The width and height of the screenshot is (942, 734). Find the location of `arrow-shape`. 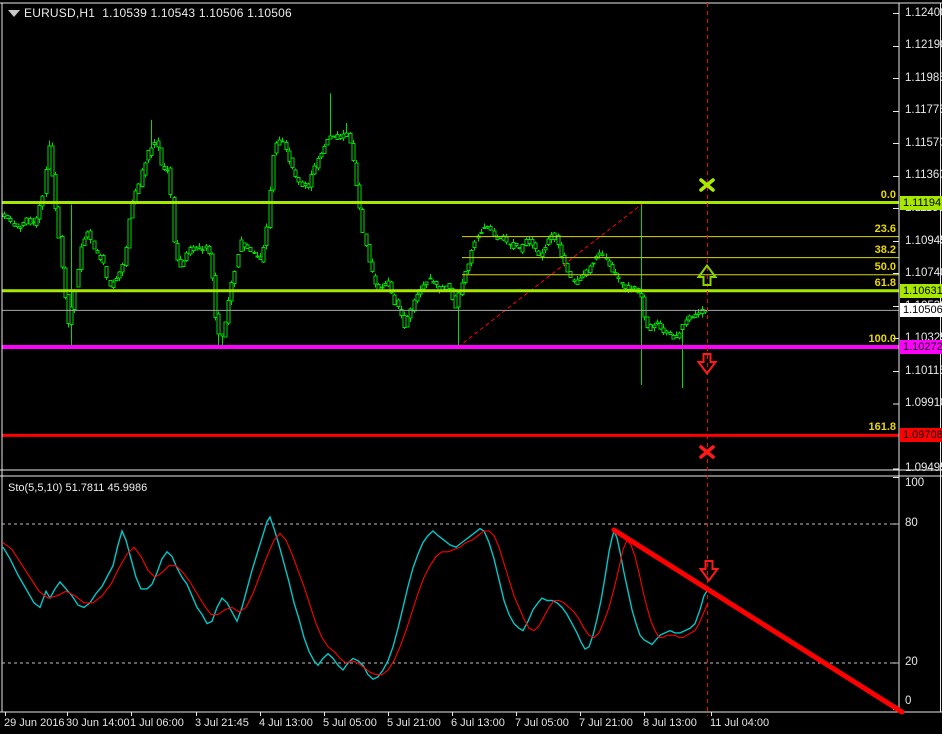

arrow-shape is located at coordinates (707, 364).